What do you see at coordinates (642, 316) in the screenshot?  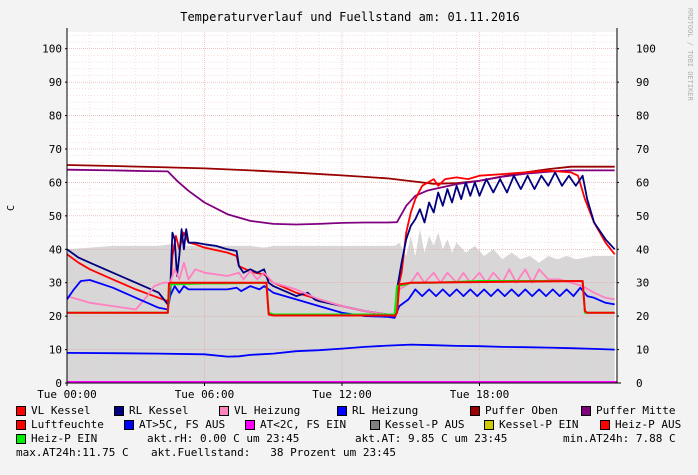 I see `y-tick-label-right: 20` at bounding box center [642, 316].